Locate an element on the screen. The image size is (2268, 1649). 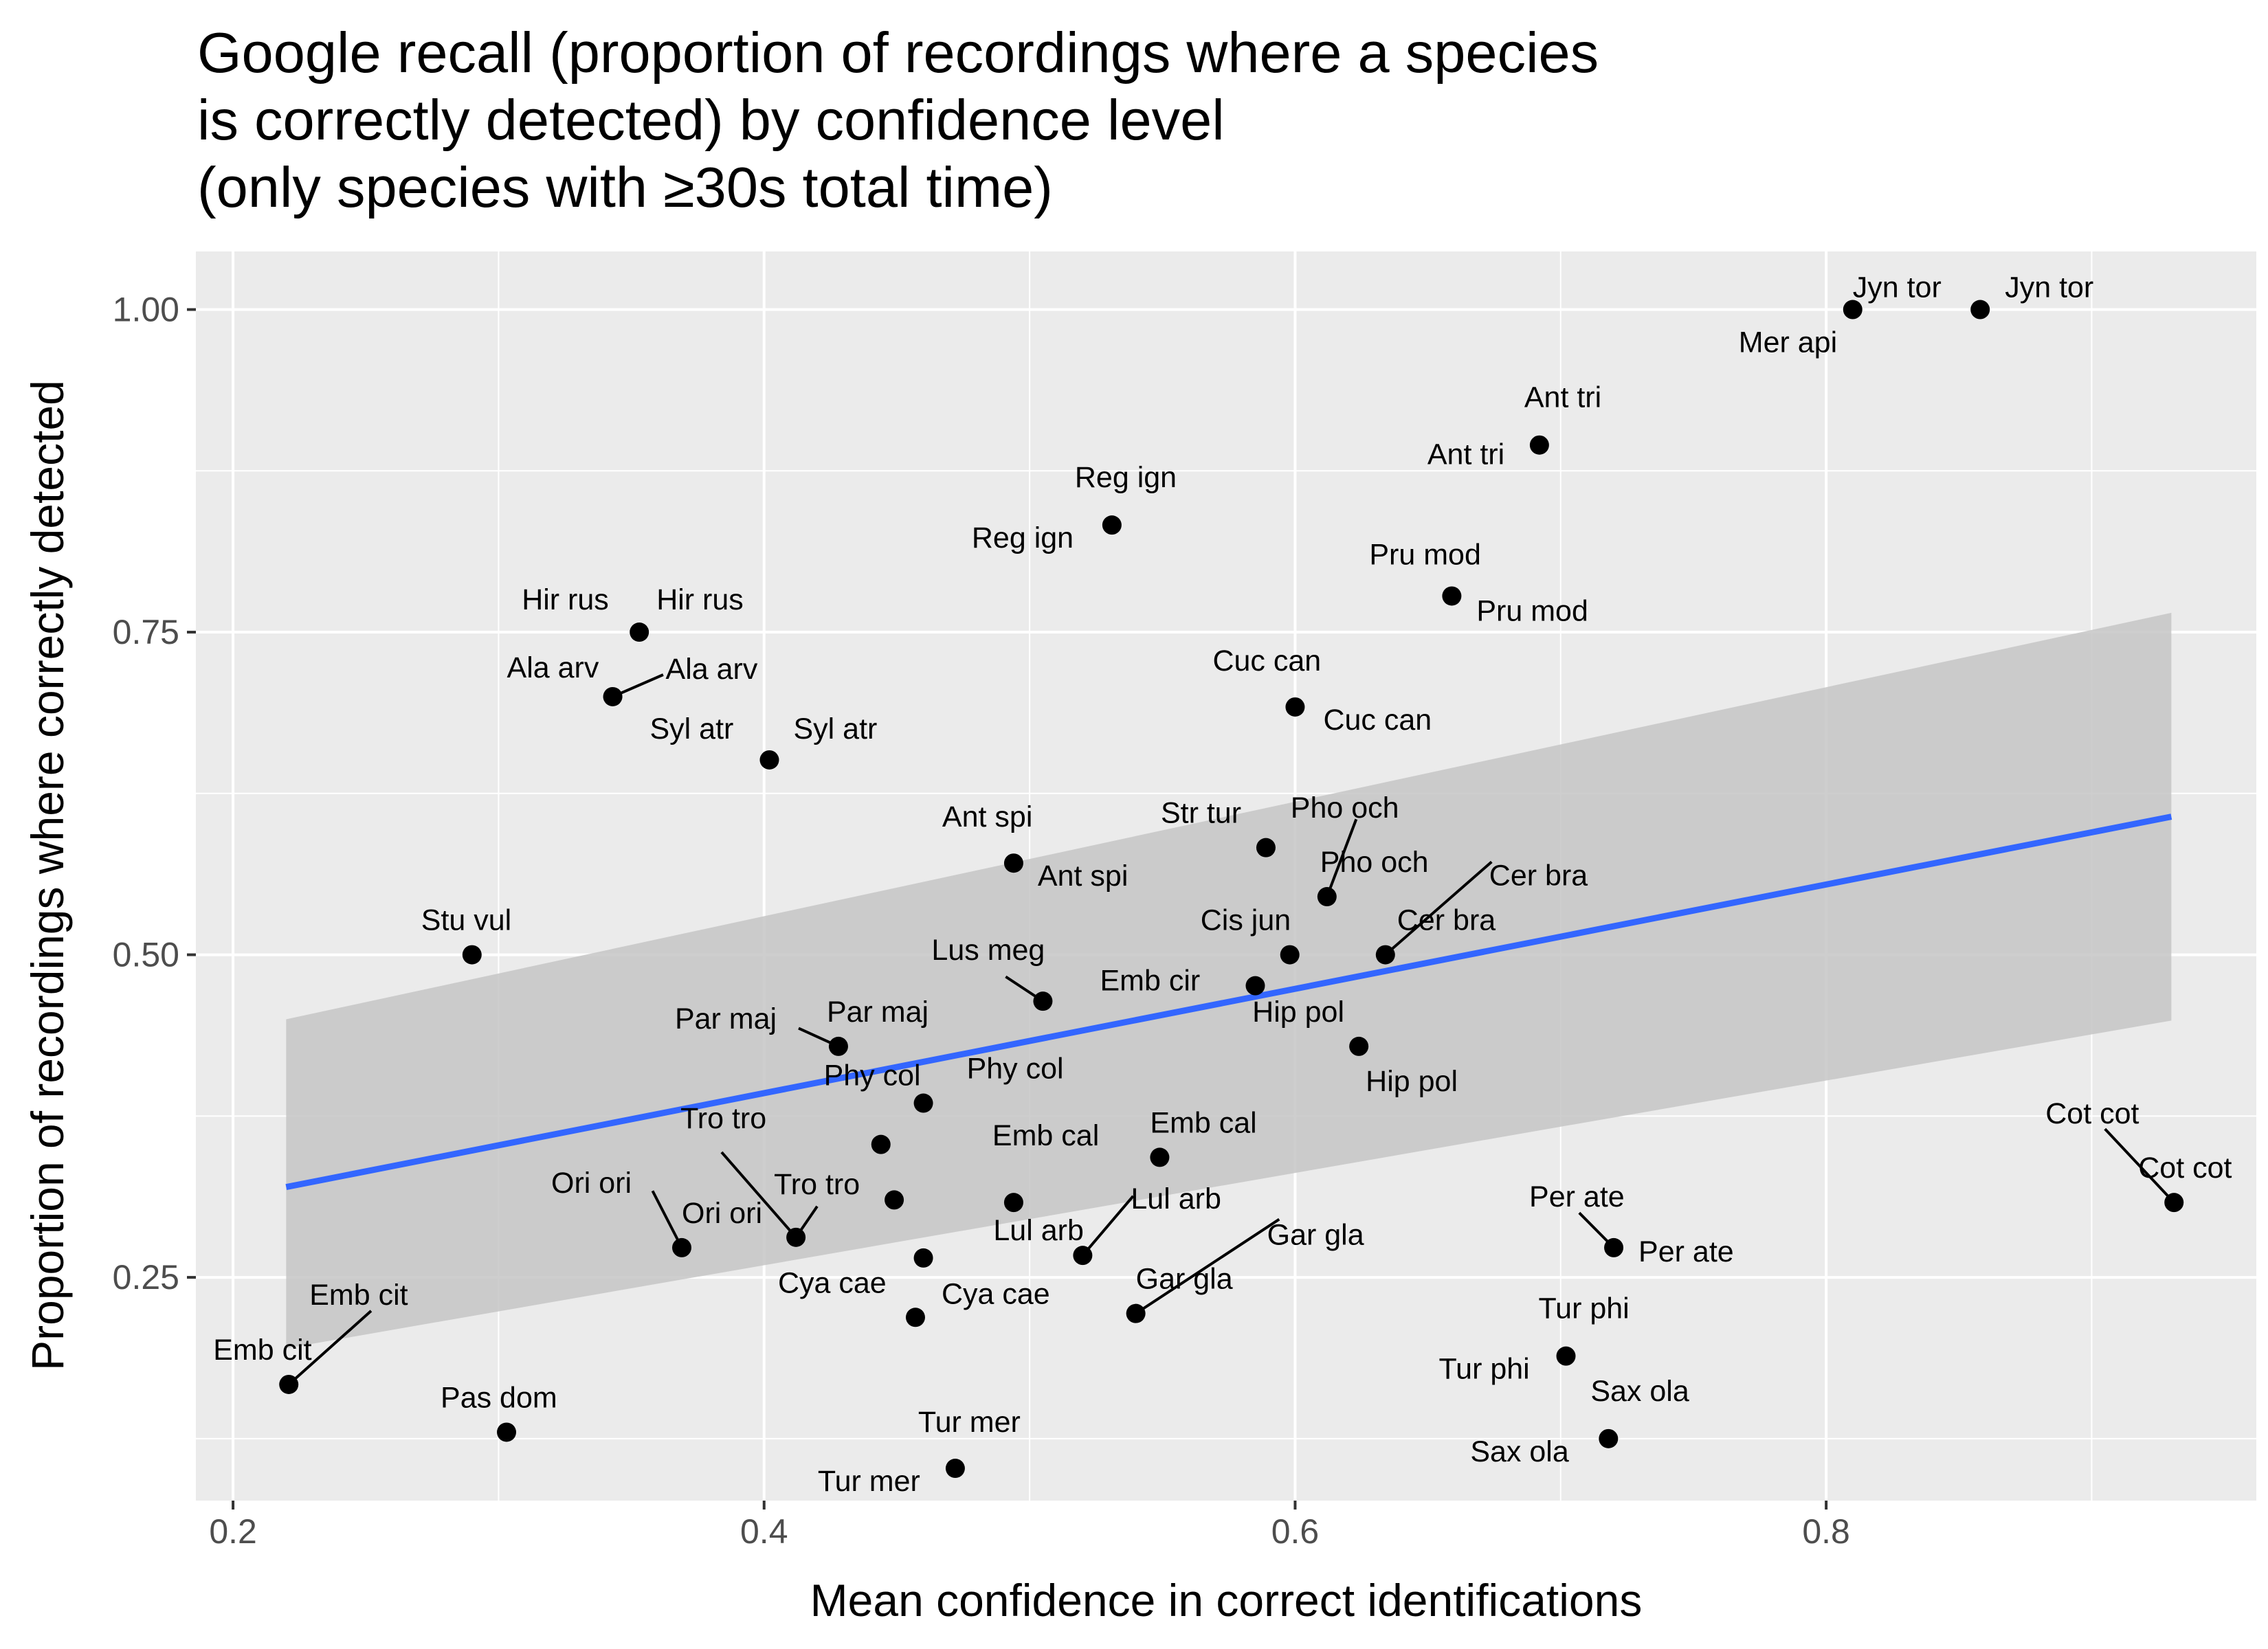
chart-title-line-3: (only species with ≥30s total time) is located at coordinates (625, 187).